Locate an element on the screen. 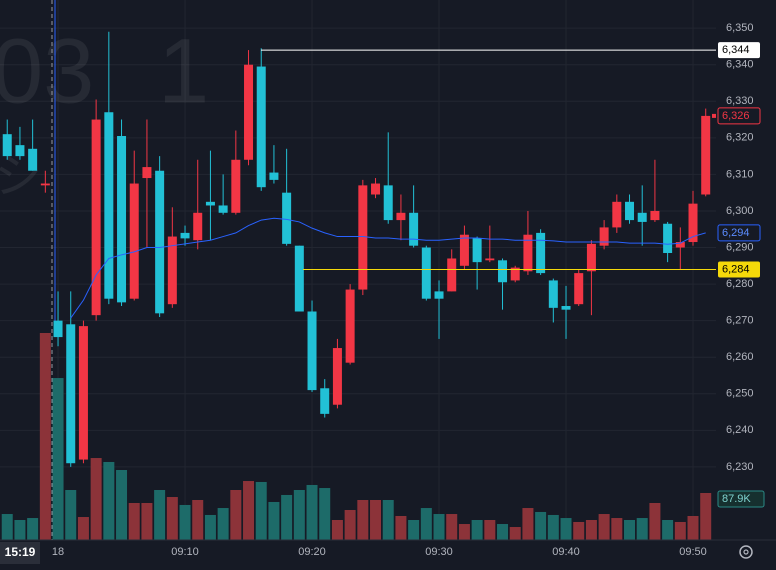 The width and height of the screenshot is (776, 570). y-tick-label: 6,300 is located at coordinates (740, 211).